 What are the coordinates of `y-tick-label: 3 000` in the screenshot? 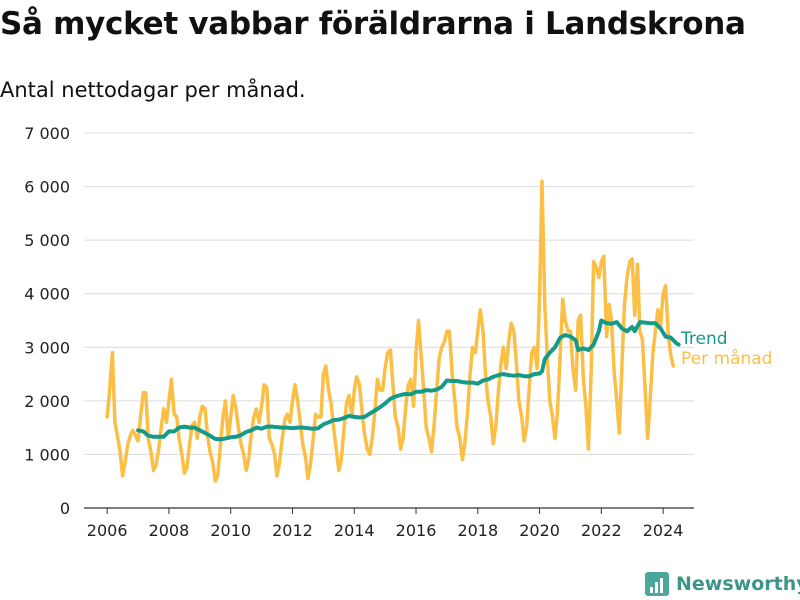 It's located at (47, 347).